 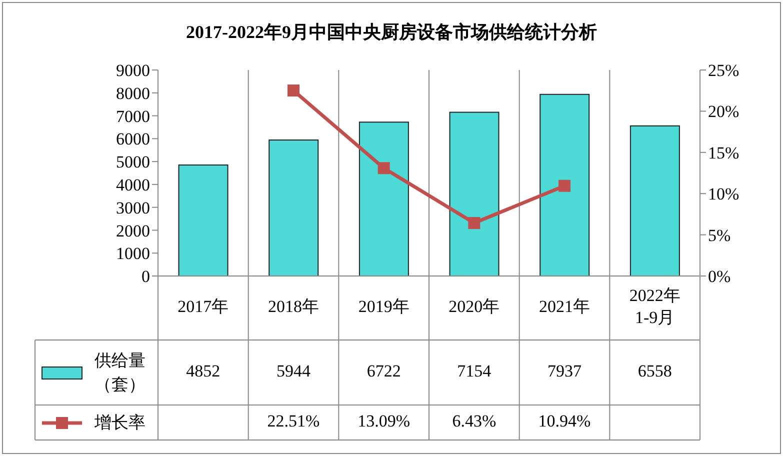 I want to click on y-tick-label: 1000, so click(x=133, y=254).